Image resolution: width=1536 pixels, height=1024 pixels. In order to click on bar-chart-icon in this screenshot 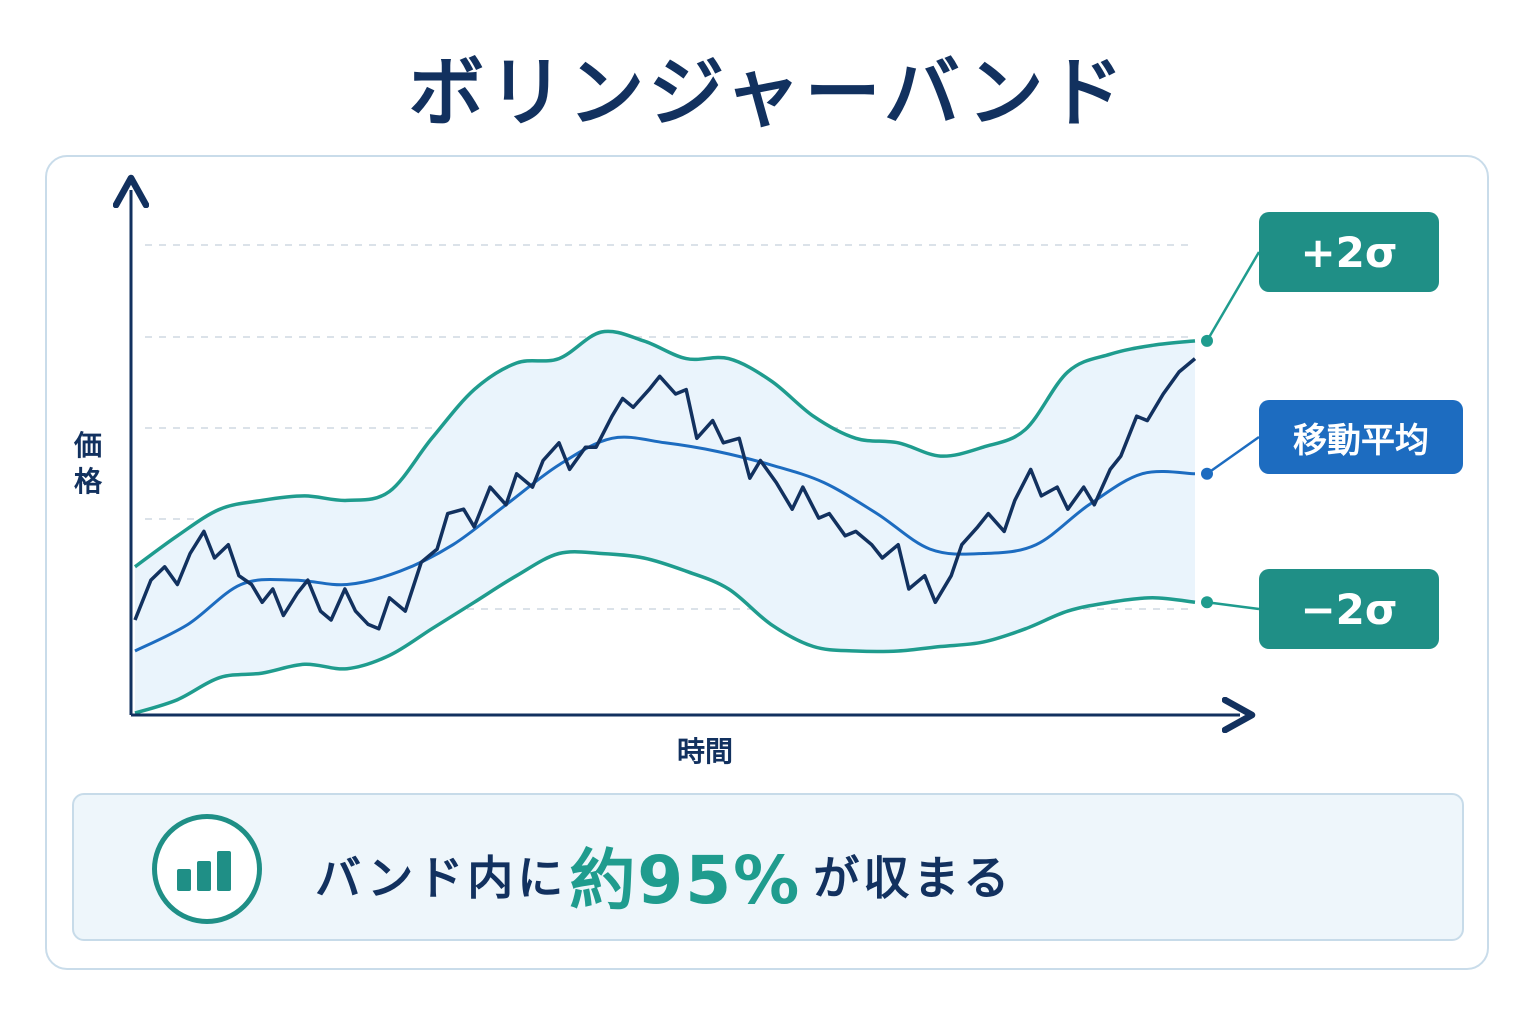, I will do `click(207, 869)`.